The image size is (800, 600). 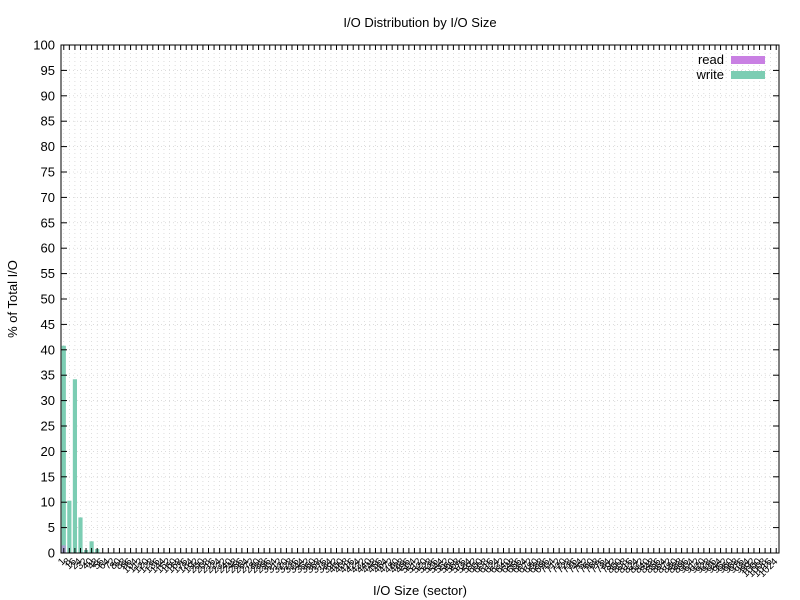 What do you see at coordinates (51, 553) in the screenshot?
I see `y-tick-label: 0` at bounding box center [51, 553].